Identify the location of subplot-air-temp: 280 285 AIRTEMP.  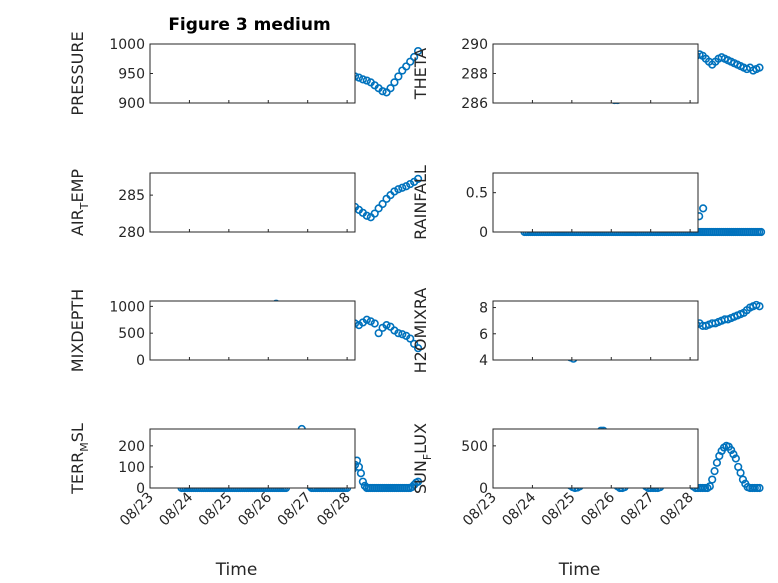
(245, 205).